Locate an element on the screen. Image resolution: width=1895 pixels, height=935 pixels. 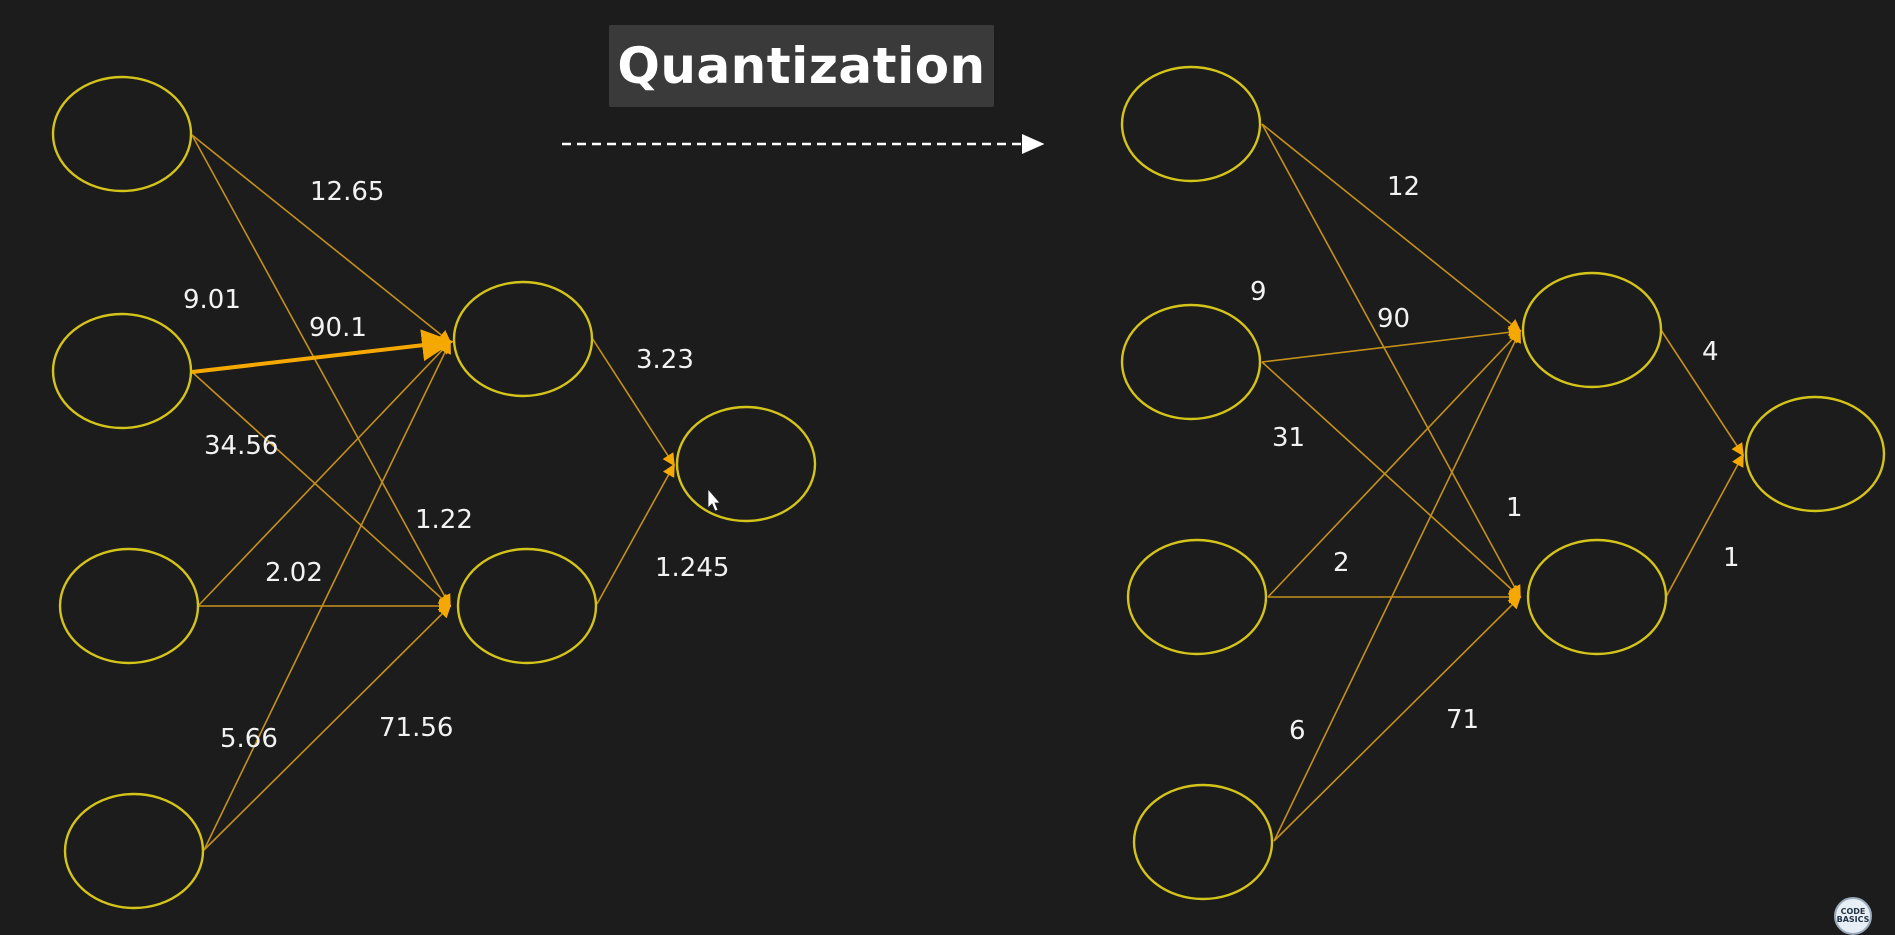
weight-label: 3.23 is located at coordinates (665, 360).